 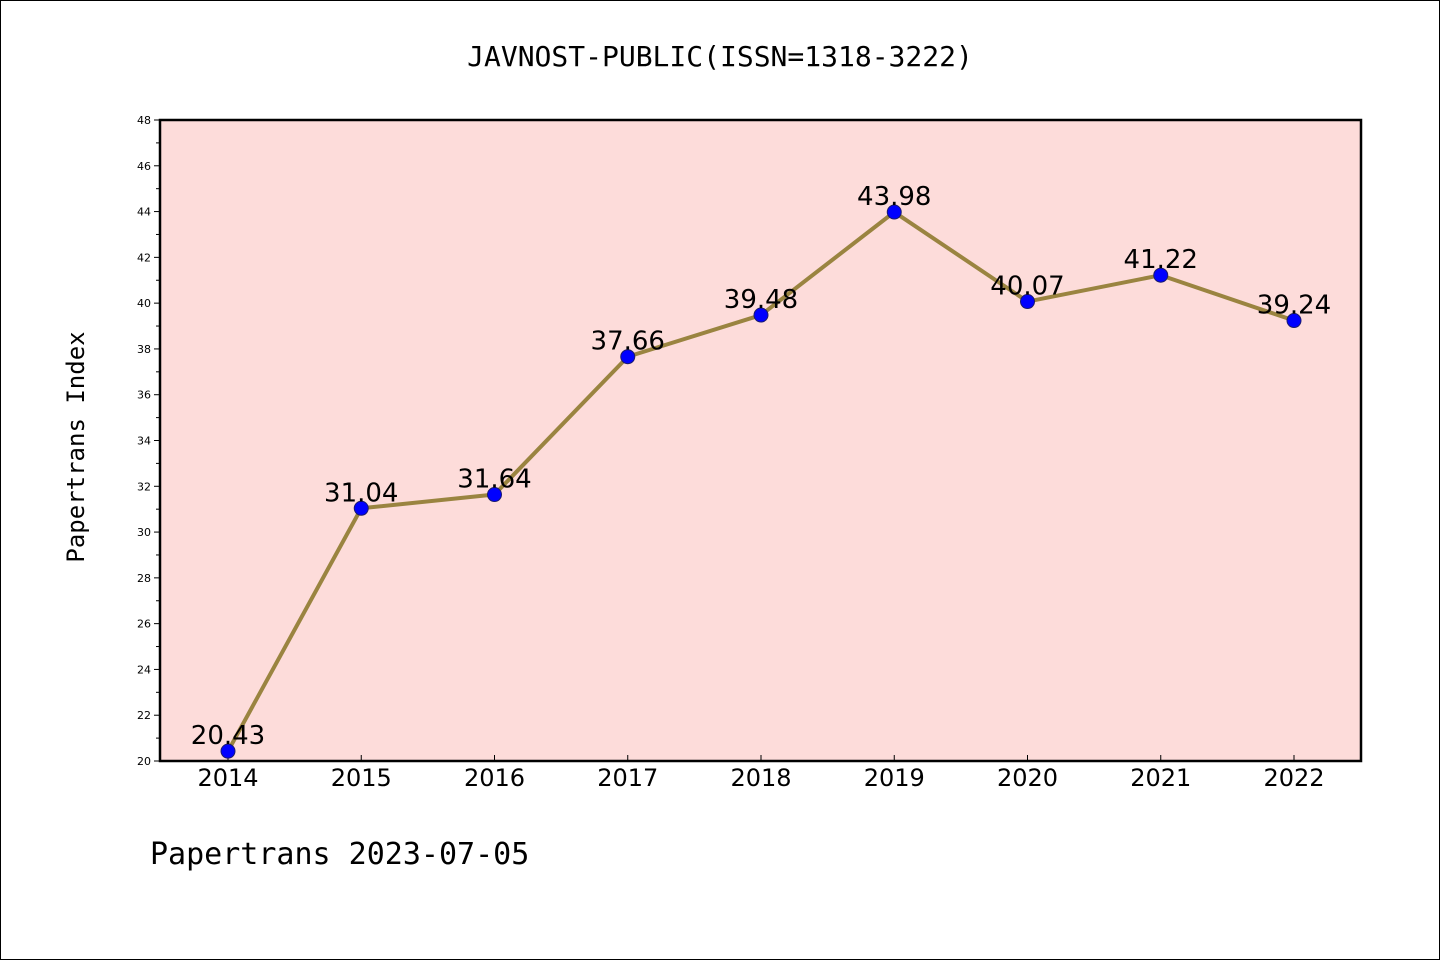 I want to click on x-tick-label: 2020, so click(x=1027, y=778).